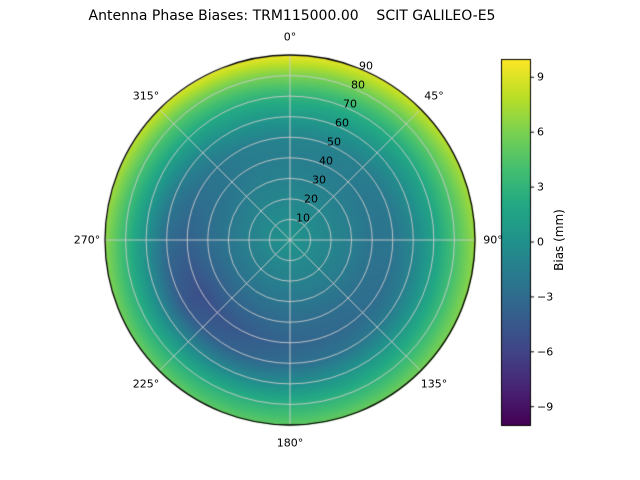 The image size is (640, 480). I want to click on radial-tick-label: 50, so click(334, 142).